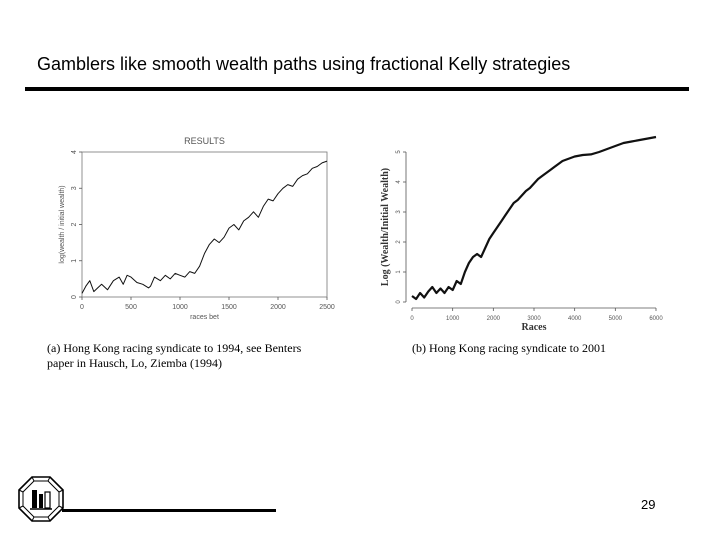  Describe the element at coordinates (648, 504) in the screenshot. I see `page-number: 29` at that location.